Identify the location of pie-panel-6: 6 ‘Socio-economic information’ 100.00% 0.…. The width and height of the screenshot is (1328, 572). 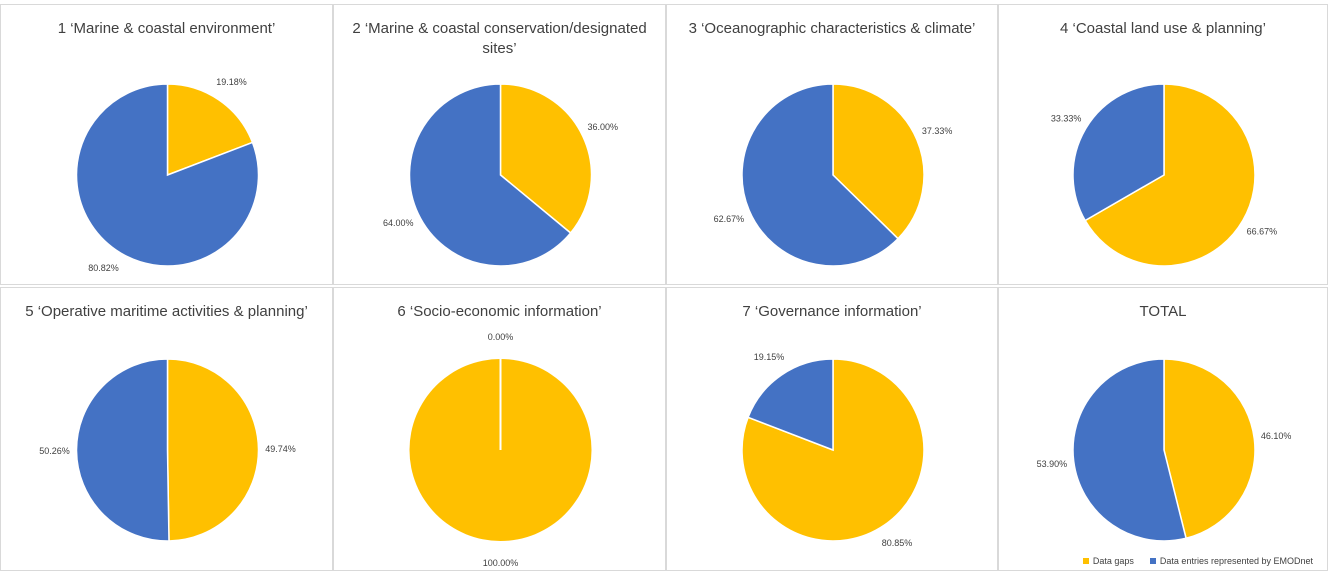
(499, 429).